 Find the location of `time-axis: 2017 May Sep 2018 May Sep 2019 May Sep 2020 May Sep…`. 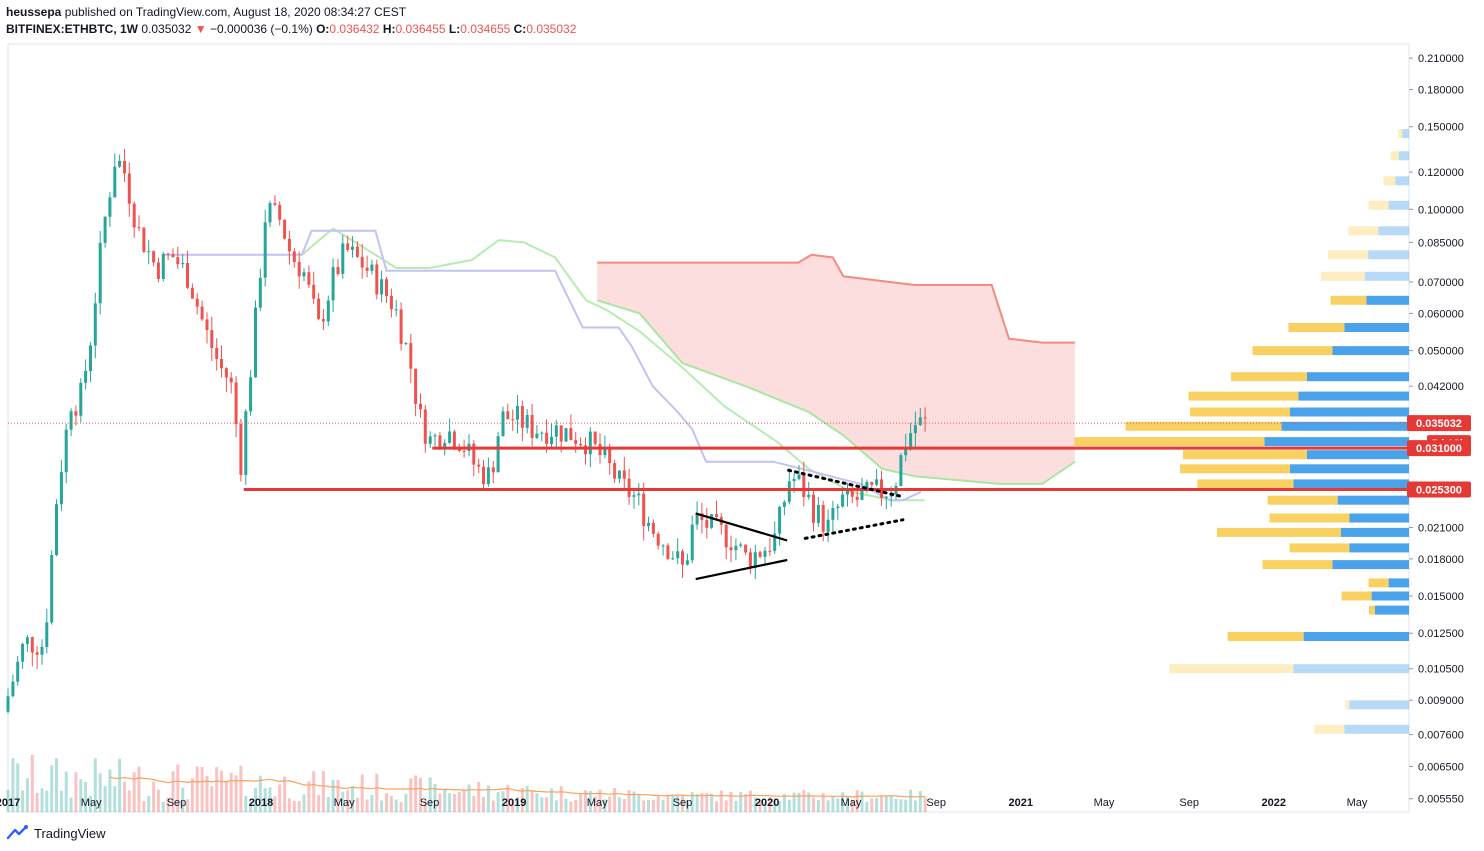

time-axis: 2017 May Sep 2018 May Sep 2019 May Sep 2020 May Sep… is located at coordinates (684, 803).